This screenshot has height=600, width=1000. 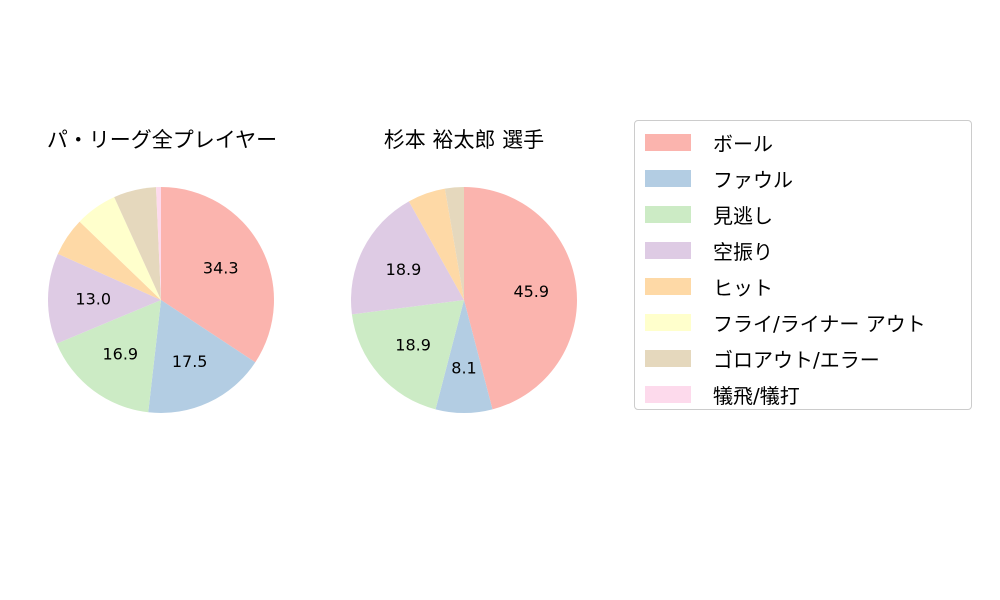 I want to click on chart-title-player: 杉本 裕太郎 選手, so click(x=464, y=140).